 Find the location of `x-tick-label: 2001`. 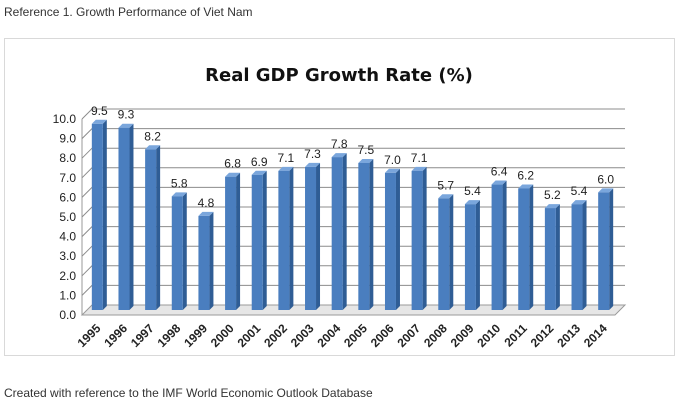

x-tick-label: 2001 is located at coordinates (249, 335).